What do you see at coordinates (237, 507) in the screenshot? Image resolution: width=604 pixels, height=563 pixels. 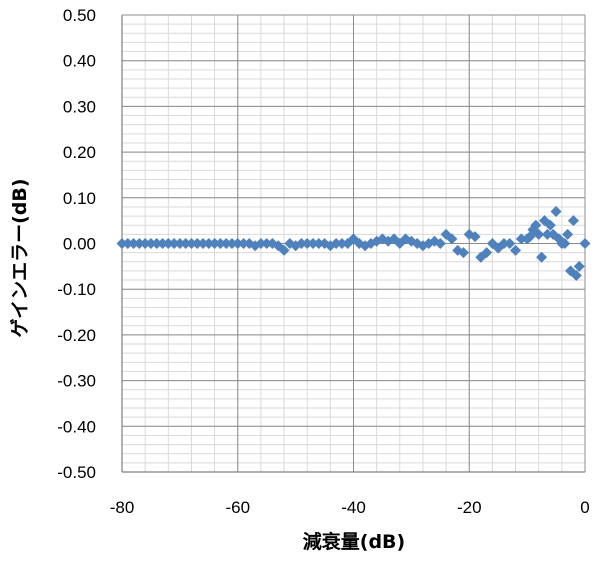 I see `x-tick-label: -60` at bounding box center [237, 507].